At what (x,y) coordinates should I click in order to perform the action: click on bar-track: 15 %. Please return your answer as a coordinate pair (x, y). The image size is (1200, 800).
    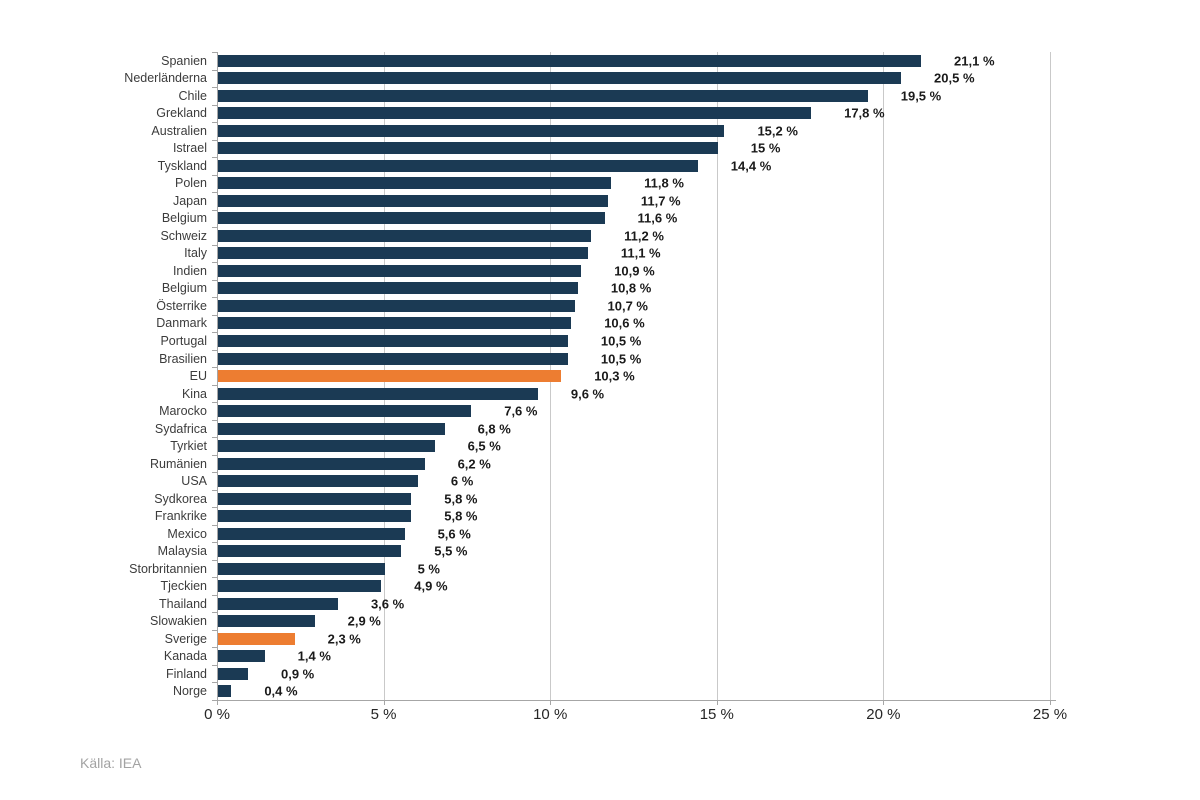
    Looking at the image, I should click on (633, 149).